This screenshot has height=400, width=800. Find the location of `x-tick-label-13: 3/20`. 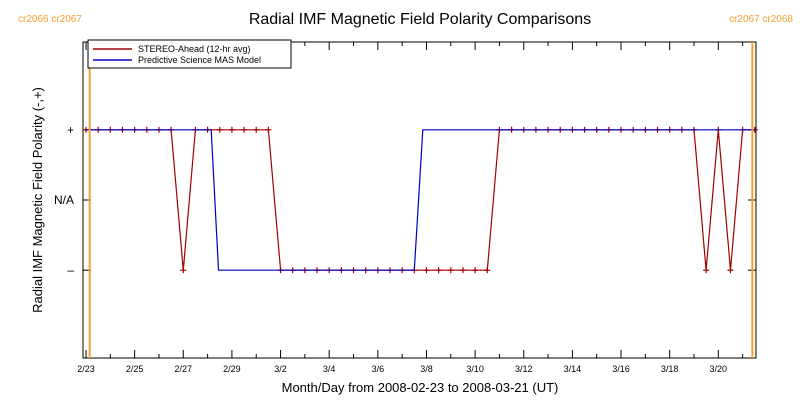

x-tick-label-13: 3/20 is located at coordinates (719, 369).